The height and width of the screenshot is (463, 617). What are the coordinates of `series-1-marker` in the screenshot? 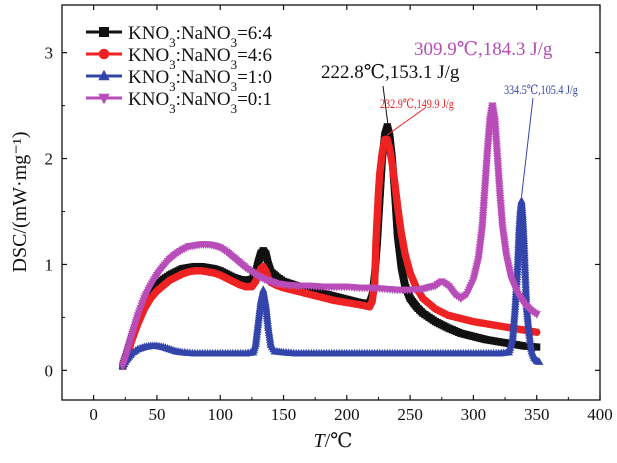 It's located at (537, 347).